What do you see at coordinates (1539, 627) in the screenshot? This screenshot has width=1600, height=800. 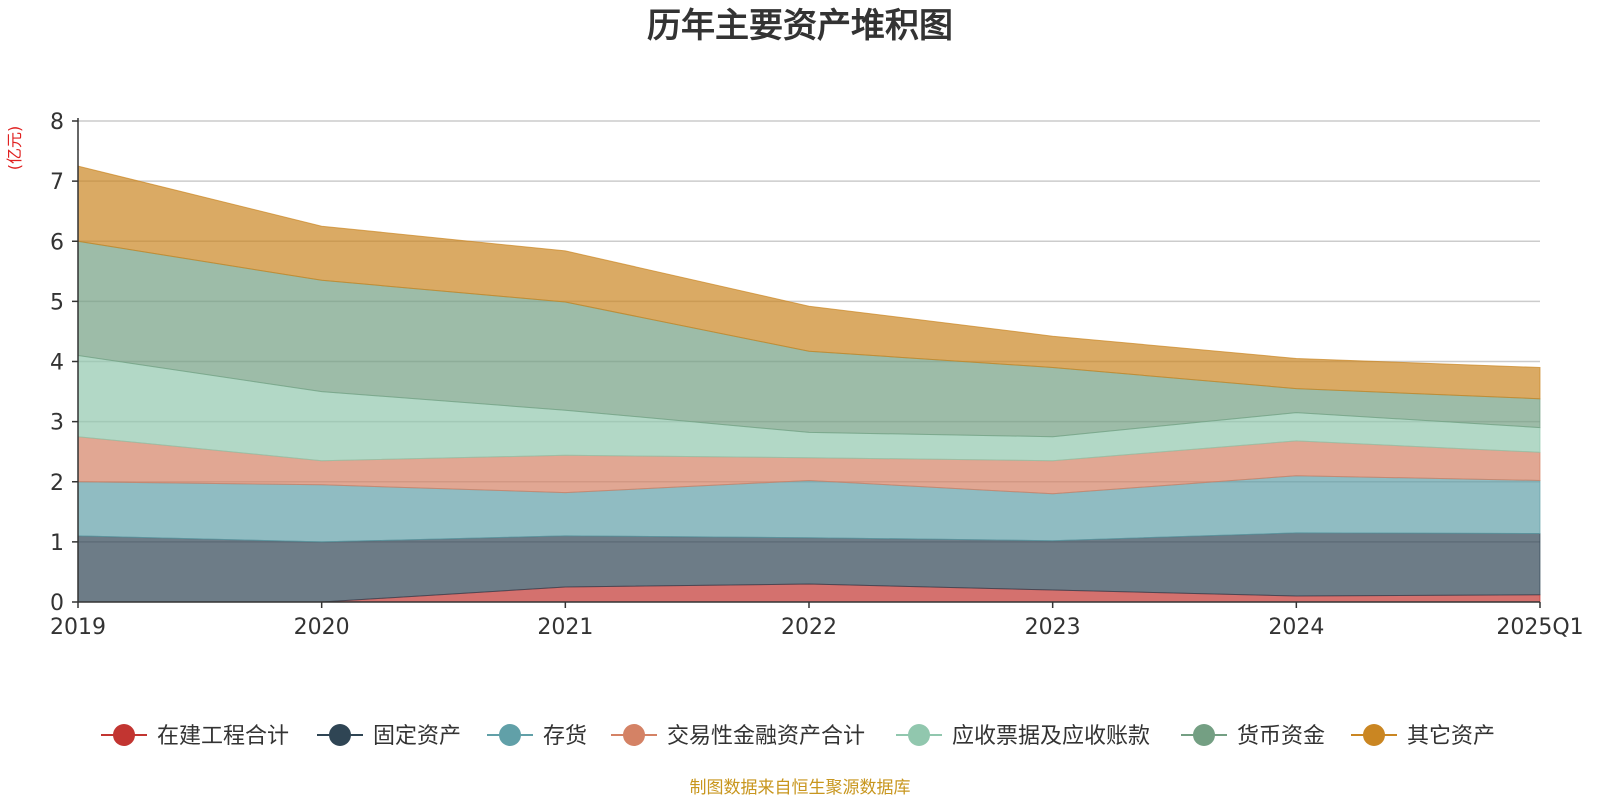 I see `x-tick-label: 2025Q1` at bounding box center [1539, 627].